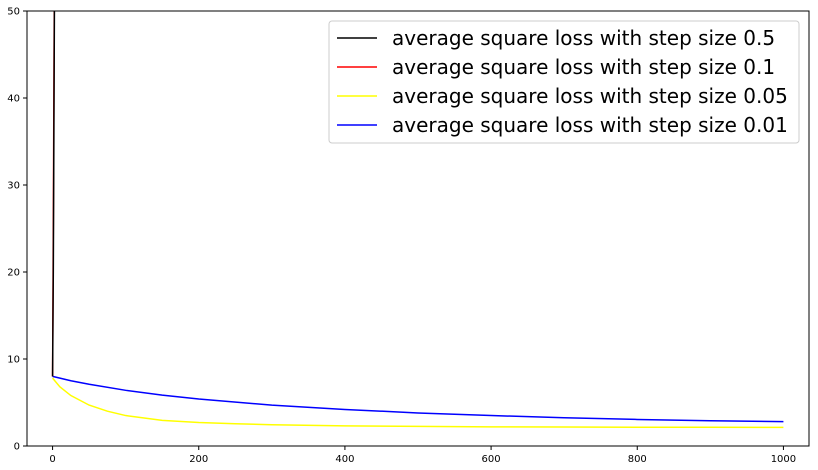 The height and width of the screenshot is (470, 818). What do you see at coordinates (198, 459) in the screenshot?
I see `x-tick-label: 200` at bounding box center [198, 459].